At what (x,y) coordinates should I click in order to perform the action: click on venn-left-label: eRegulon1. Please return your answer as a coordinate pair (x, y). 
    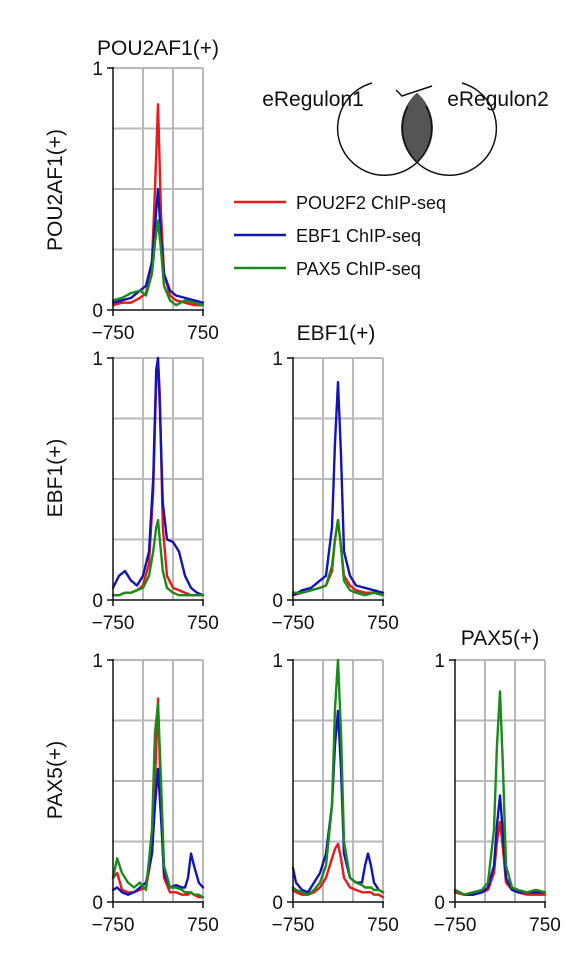
    Looking at the image, I should click on (313, 99).